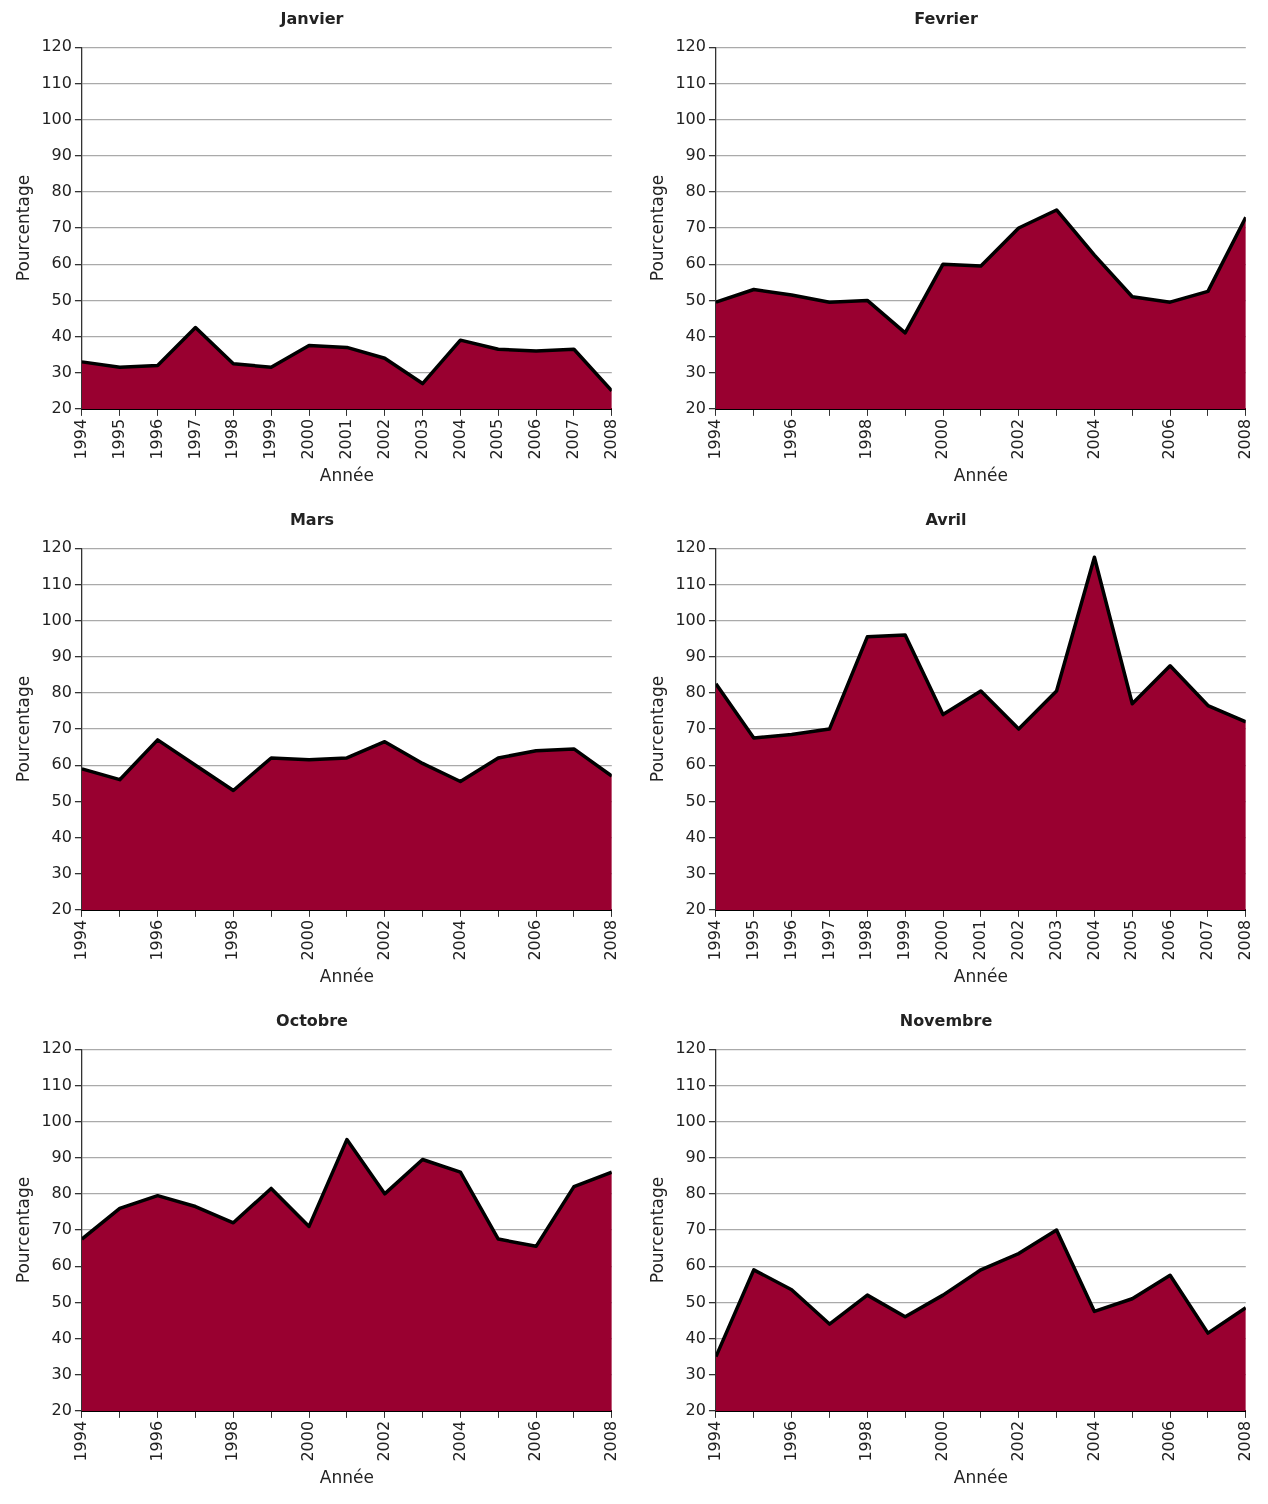  Describe the element at coordinates (311, 18) in the screenshot. I see `chart-title: Janvier` at that location.